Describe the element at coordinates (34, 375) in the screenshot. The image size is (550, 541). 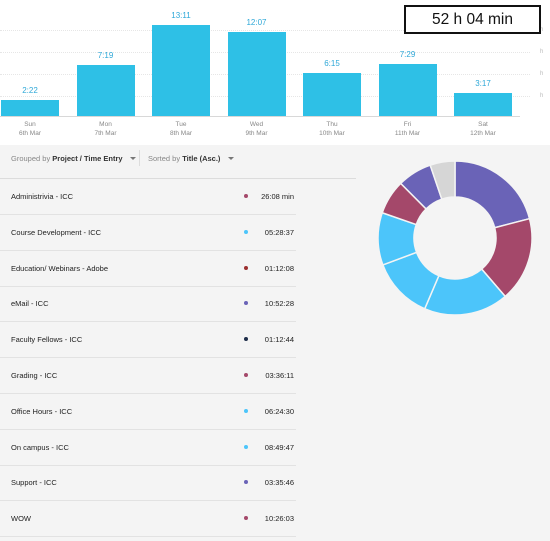
I see `entry-title: Grading - ICC` at that location.